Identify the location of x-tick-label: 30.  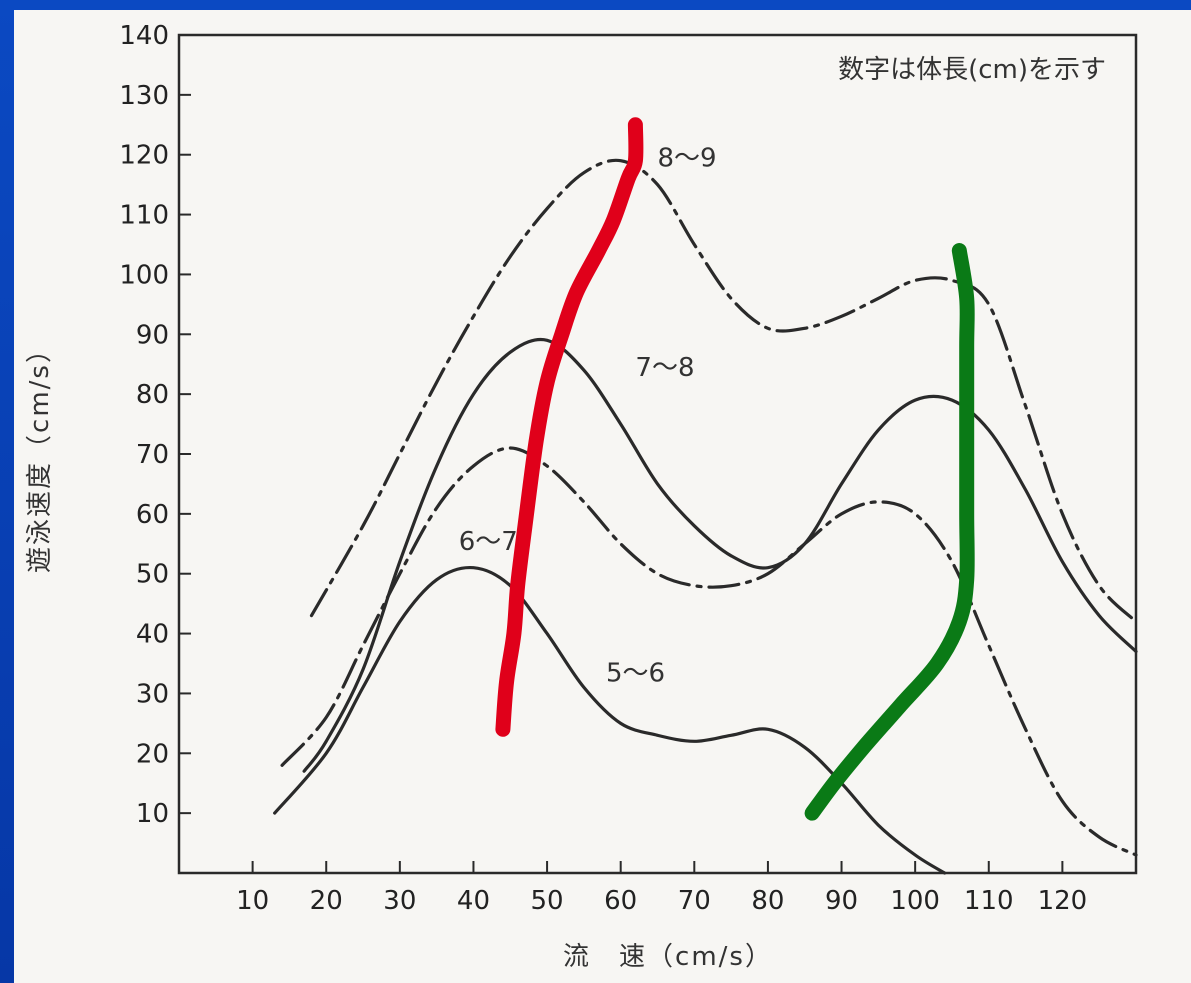
(399, 901).